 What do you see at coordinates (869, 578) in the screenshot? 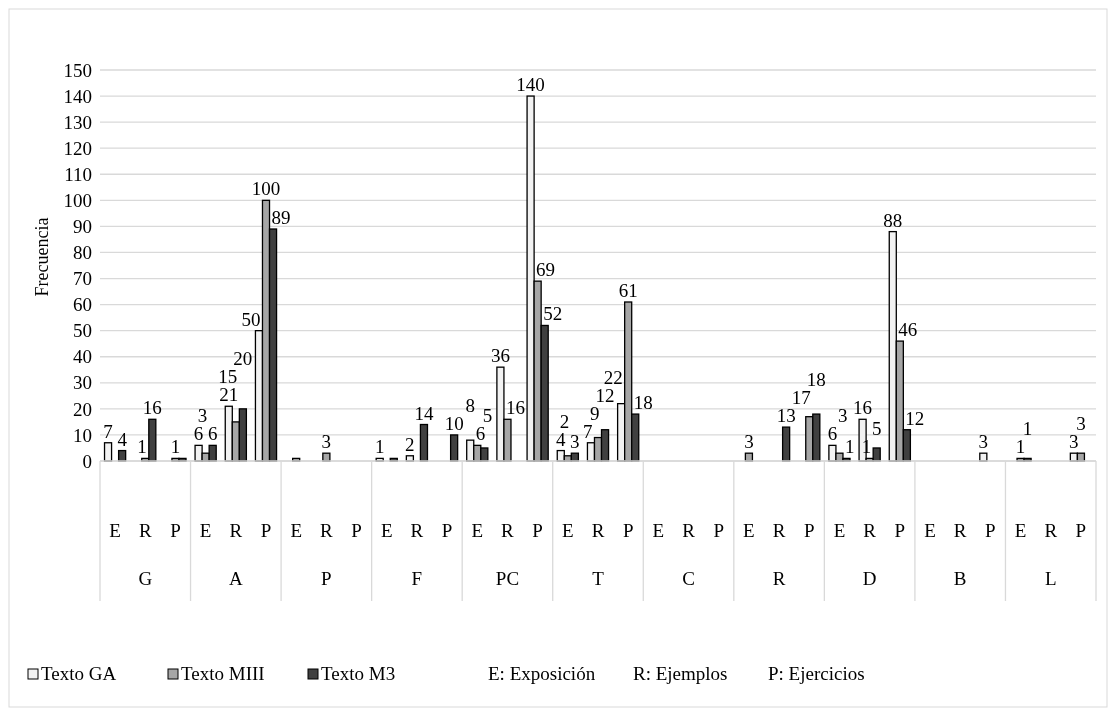
I see `text: D` at bounding box center [869, 578].